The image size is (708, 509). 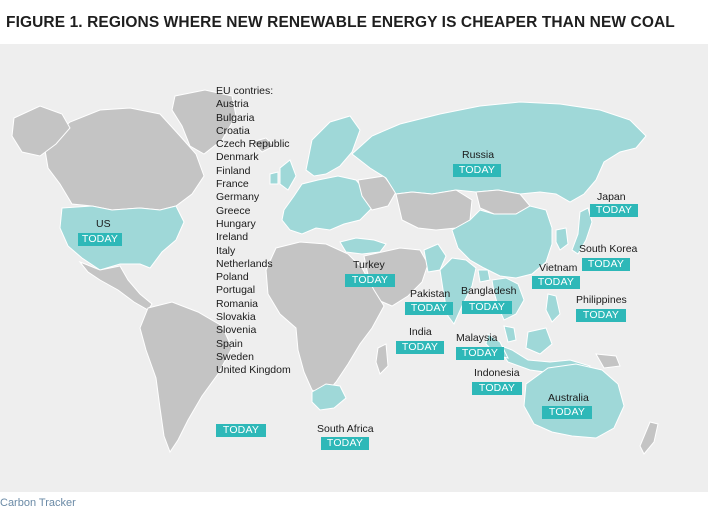 What do you see at coordinates (237, 157) in the screenshot?
I see `eu-country-item: Denmark` at bounding box center [237, 157].